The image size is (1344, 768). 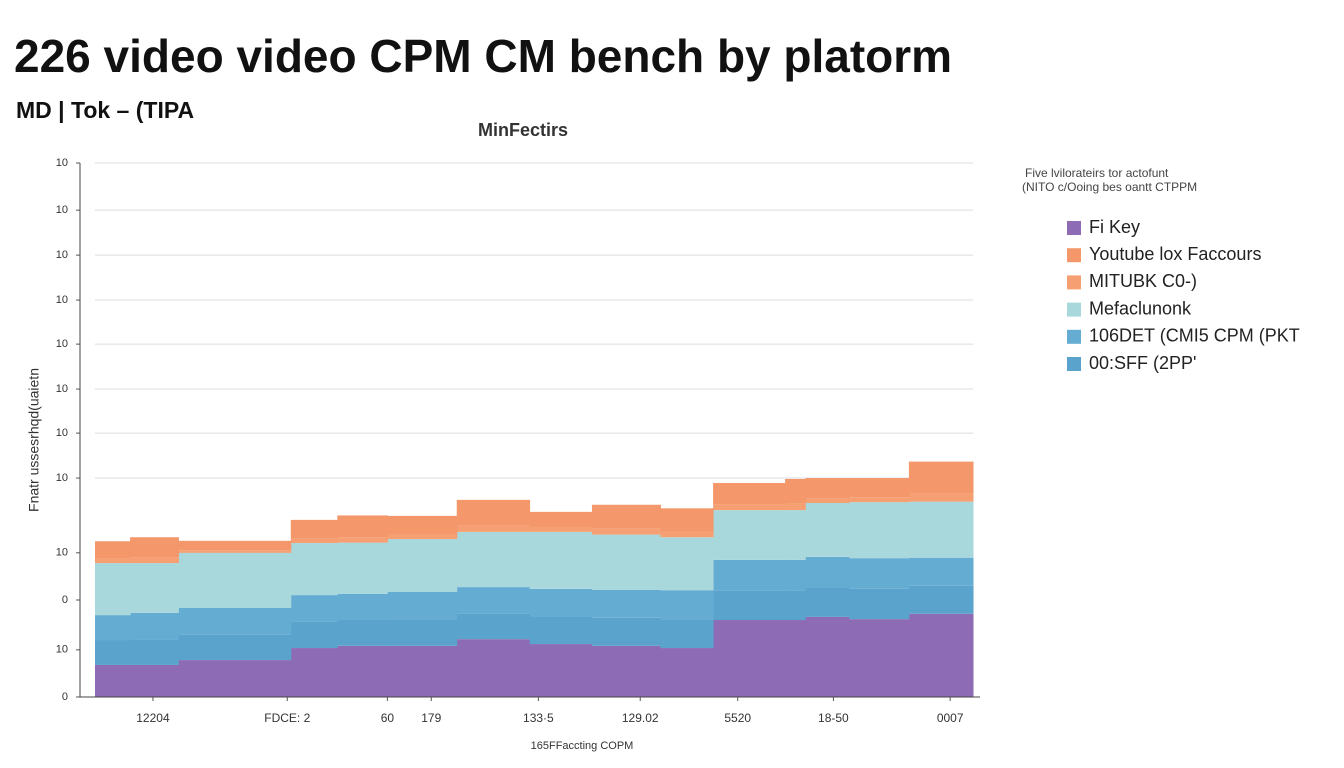 What do you see at coordinates (1109, 187) in the screenshot?
I see `legend-title: (NITO c/Ooing bes oantt CTPPM` at bounding box center [1109, 187].